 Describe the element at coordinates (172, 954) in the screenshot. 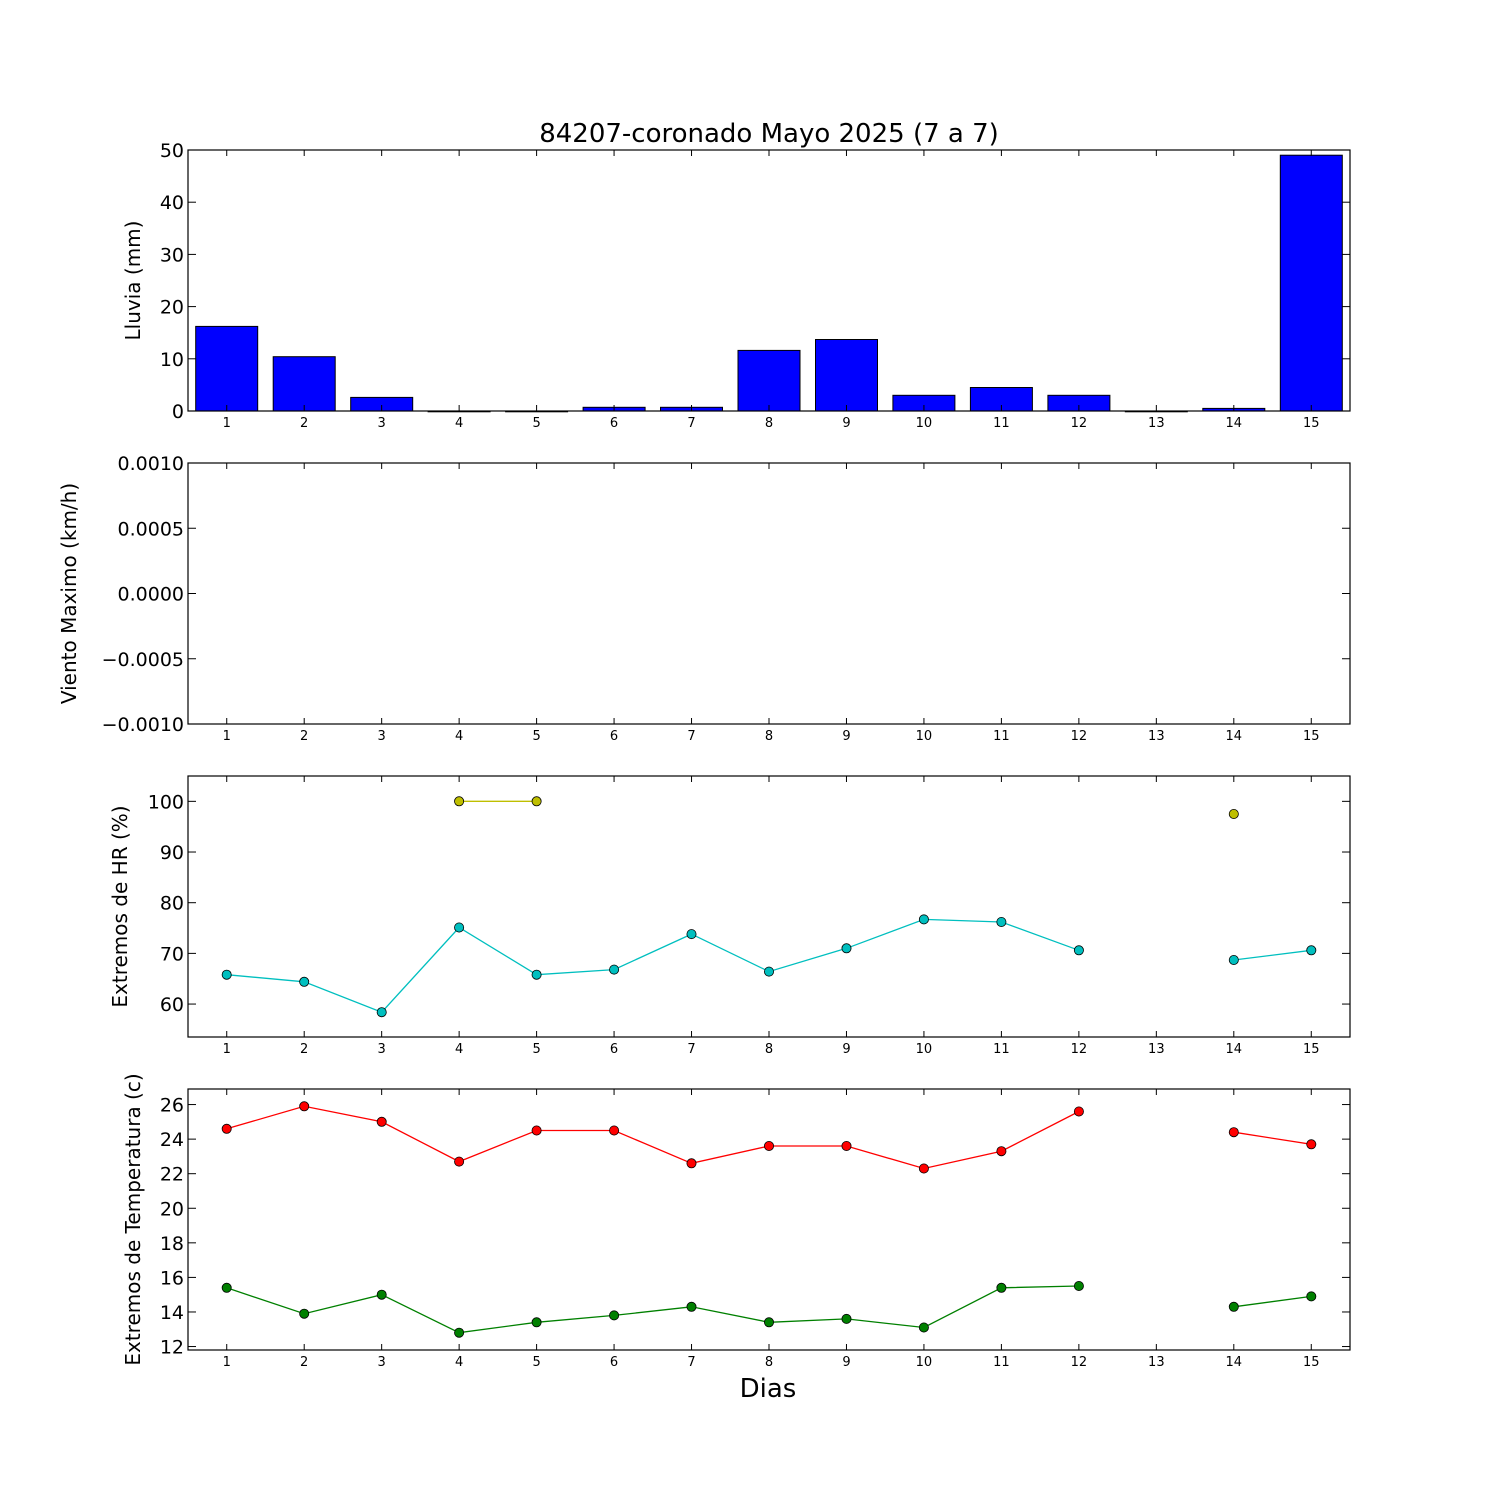

I see `y-tick-label: 70` at that location.